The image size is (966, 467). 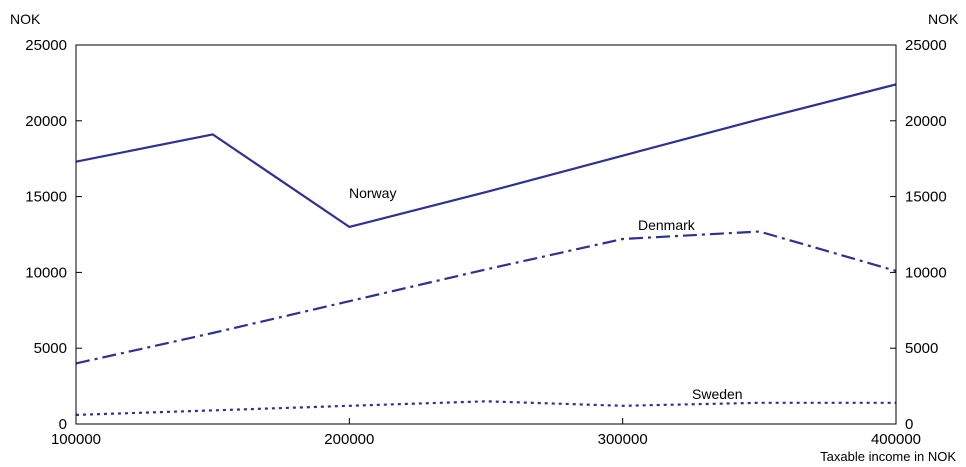 What do you see at coordinates (926, 272) in the screenshot?
I see `y-tick-label-right: 10000` at bounding box center [926, 272].